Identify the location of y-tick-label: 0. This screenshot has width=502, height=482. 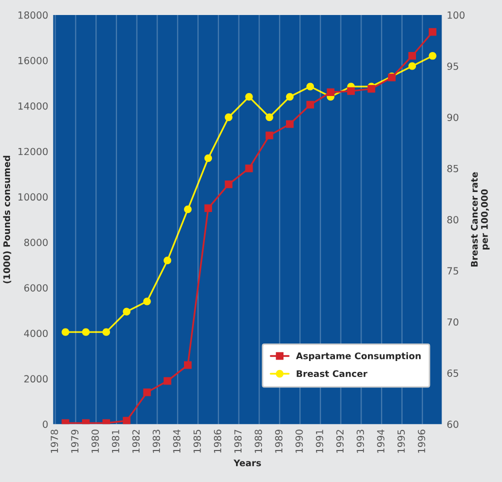
(45, 424).